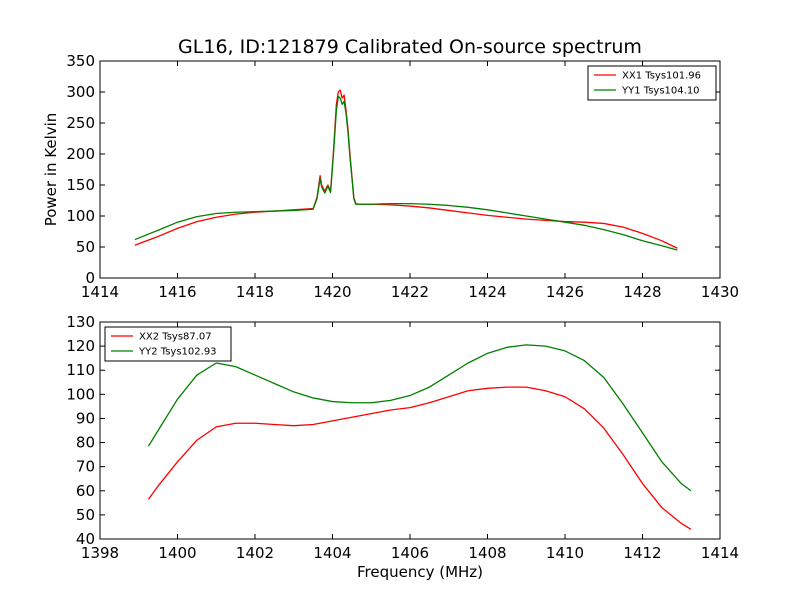  Describe the element at coordinates (85, 418) in the screenshot. I see `y-tick-label: 90` at that location.